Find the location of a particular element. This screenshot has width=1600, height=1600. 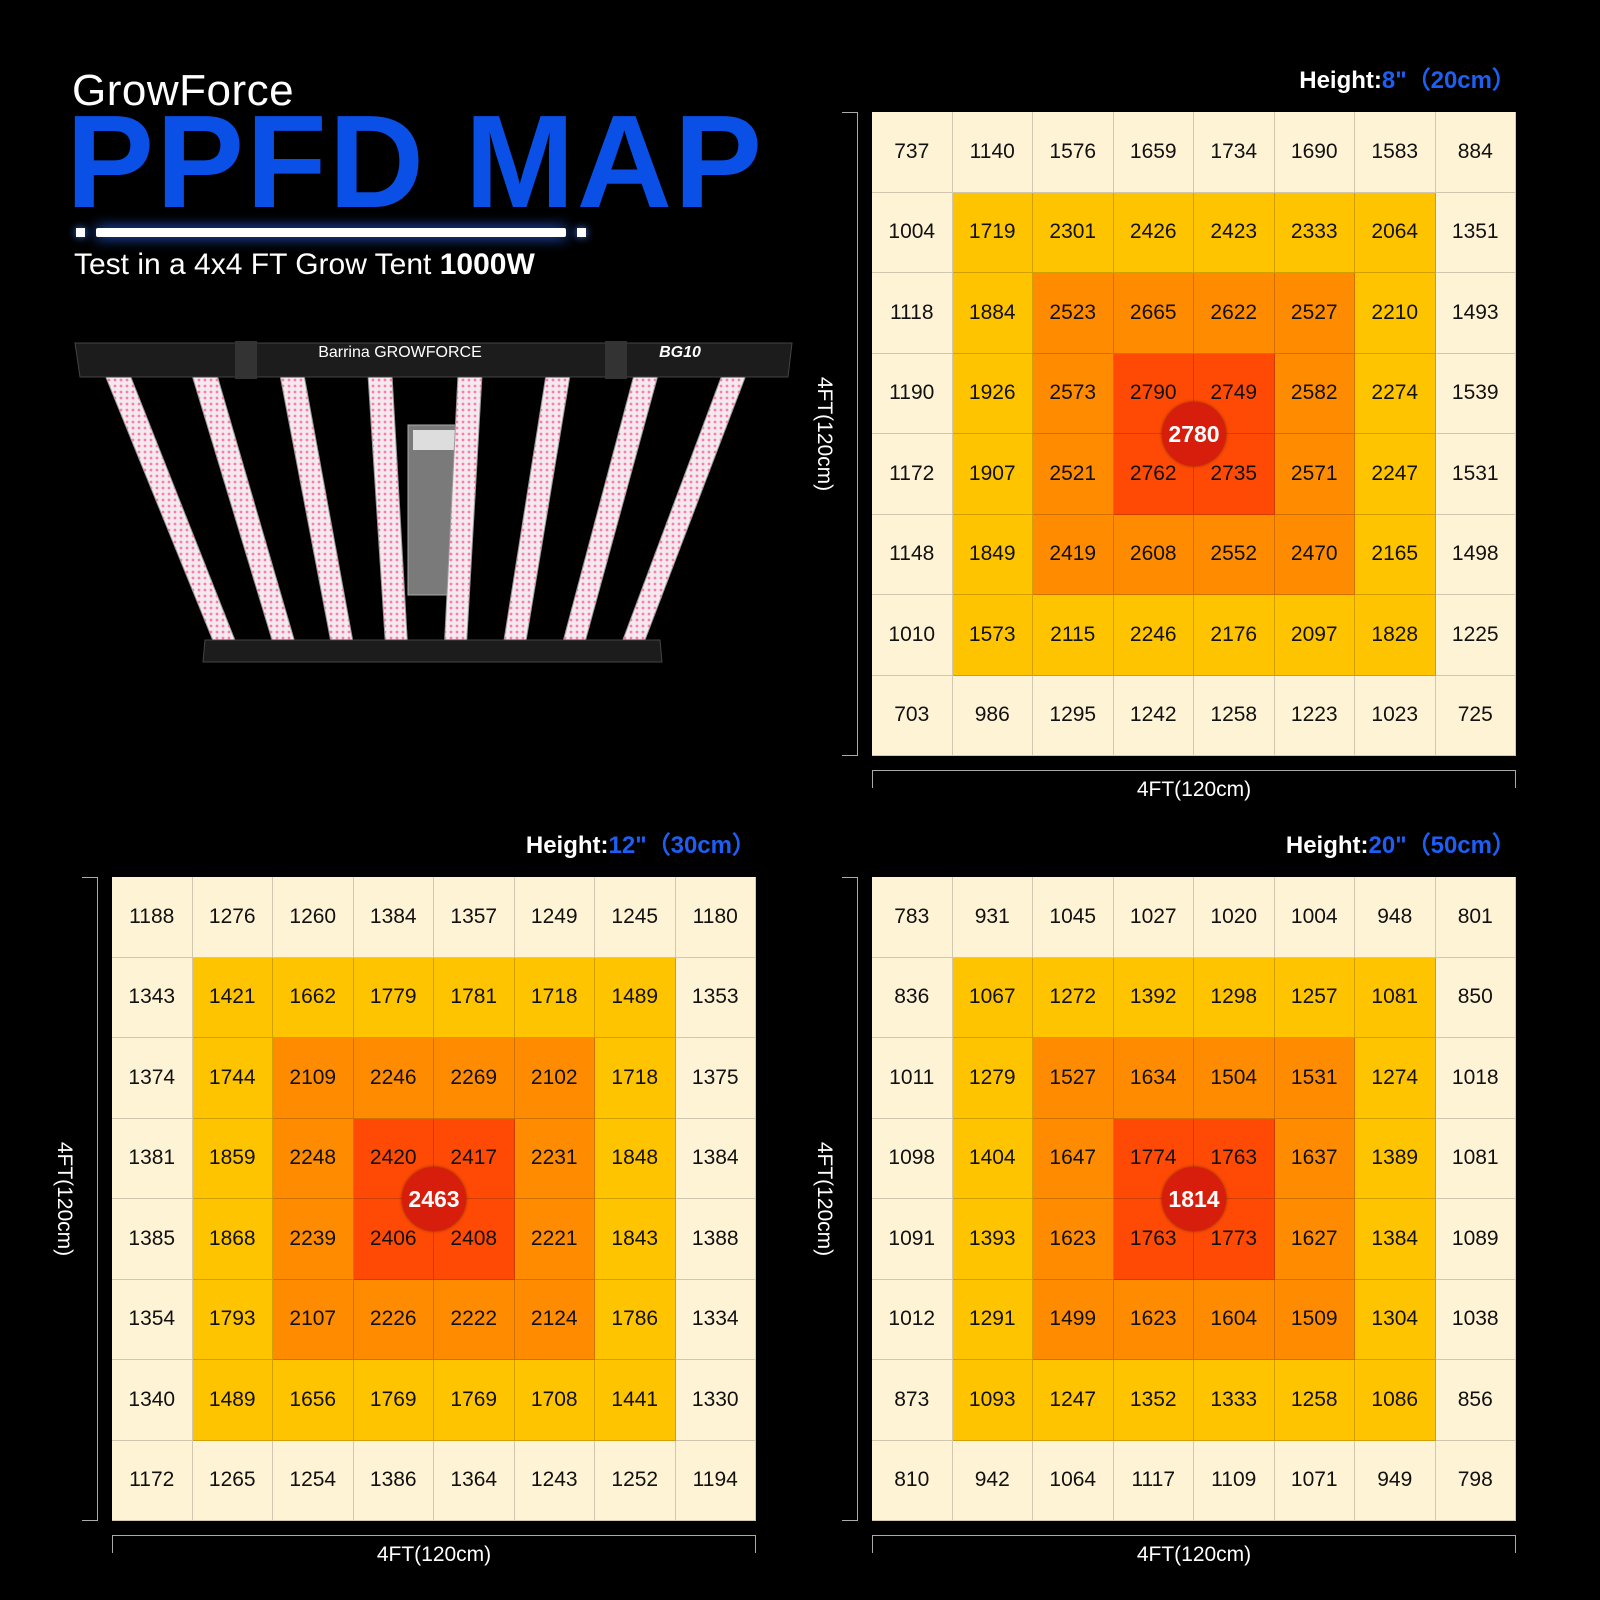

ppfd-cell: 737 is located at coordinates (912, 152).